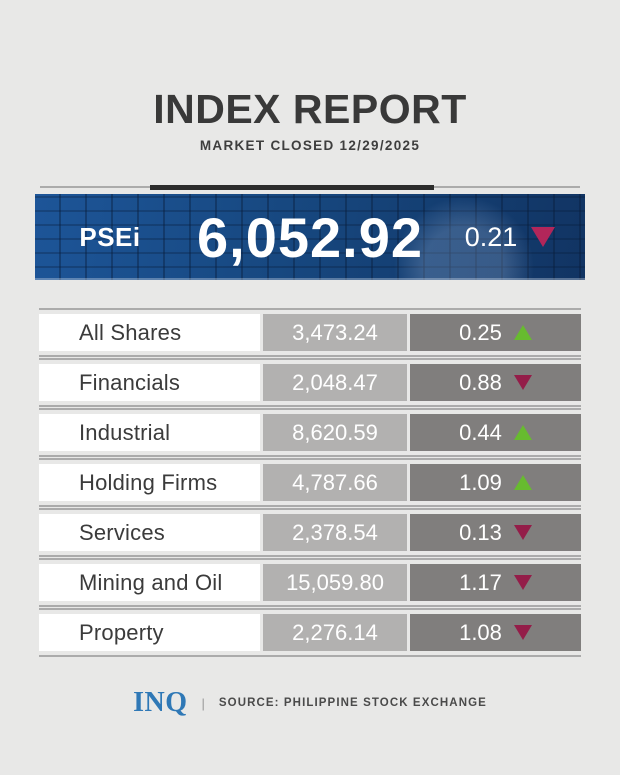  What do you see at coordinates (335, 482) in the screenshot?
I see `sector-value: 4,787.66` at bounding box center [335, 482].